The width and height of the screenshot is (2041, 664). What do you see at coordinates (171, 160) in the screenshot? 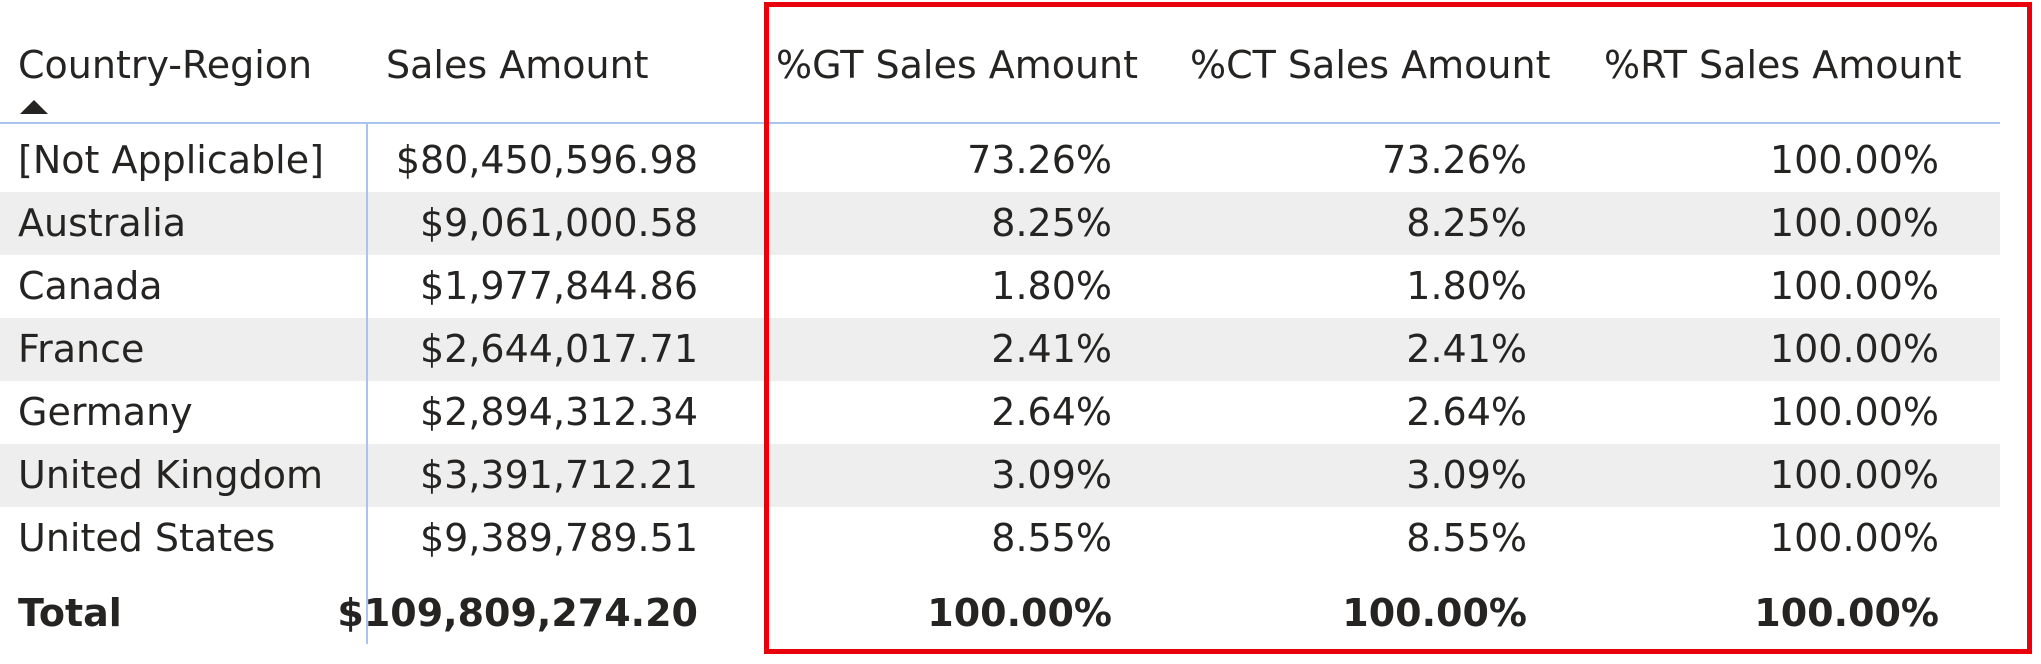
I see `cell-country: [Not Applicable]` at bounding box center [171, 160].